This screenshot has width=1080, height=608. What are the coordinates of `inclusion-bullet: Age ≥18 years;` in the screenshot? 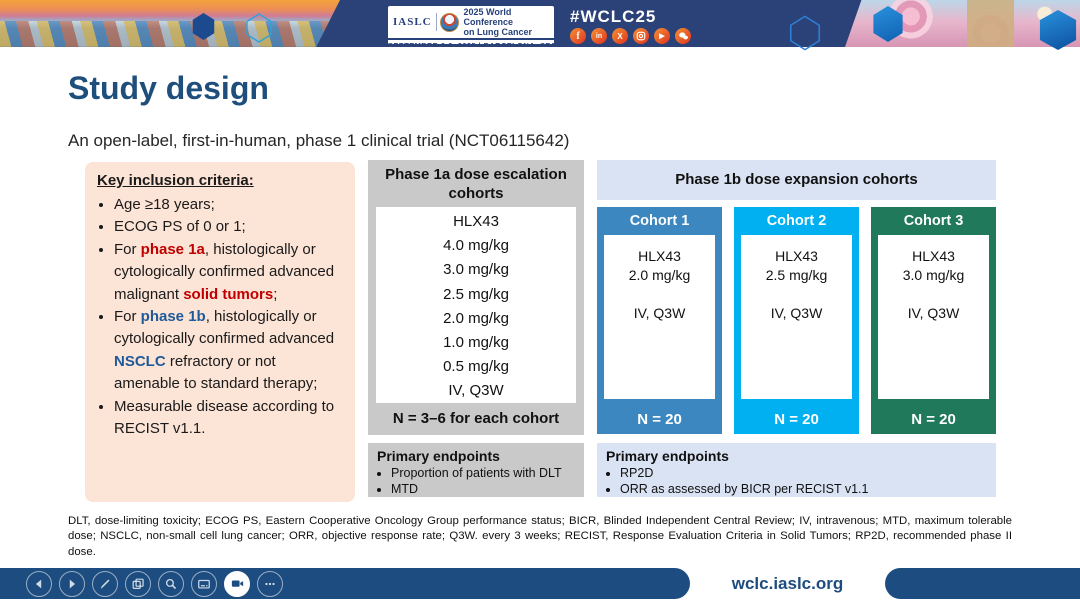 It's located at (228, 205).